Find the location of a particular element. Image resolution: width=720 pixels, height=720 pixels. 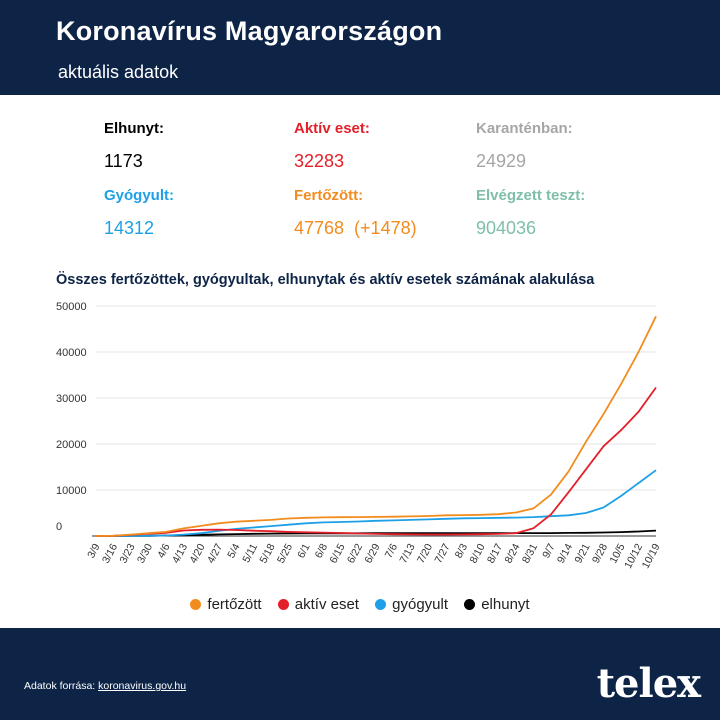

y-tick-label: 40000 is located at coordinates (71, 353).